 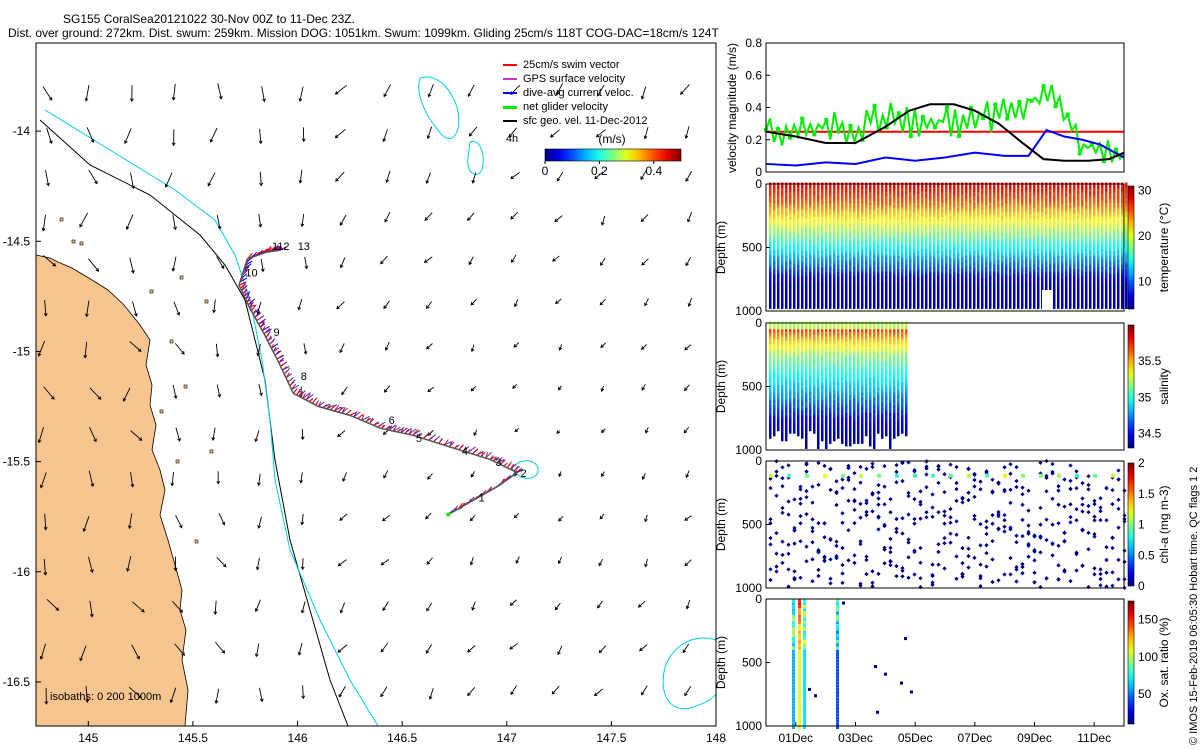 I want to click on track-day-label: 1, so click(x=482, y=498).